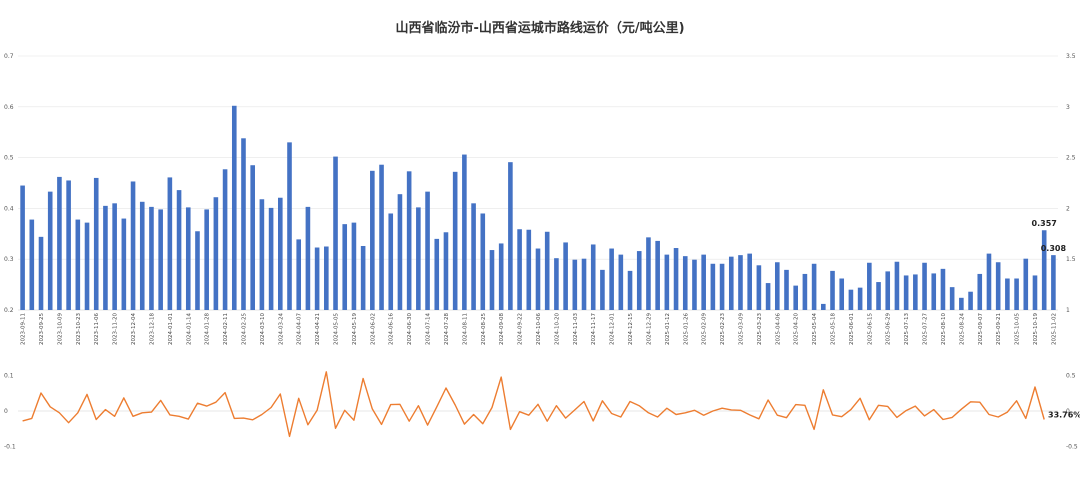 This screenshot has width=1080, height=482. Describe the element at coordinates (1072, 412) in the screenshot. I see `line-panel-right-axis: -0.5 0 0.5` at that location.